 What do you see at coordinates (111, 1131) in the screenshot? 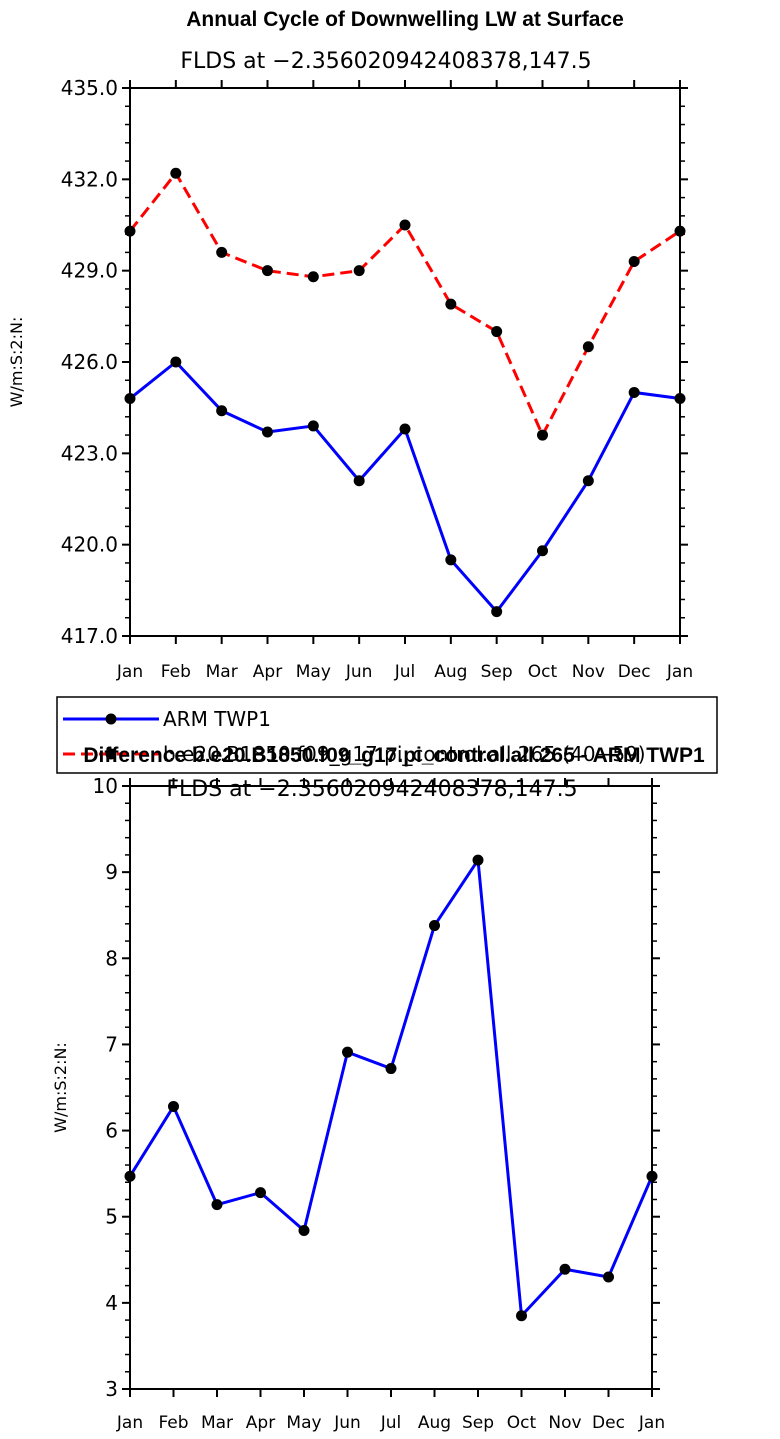
I see `y-tick-label: 6` at bounding box center [111, 1131].